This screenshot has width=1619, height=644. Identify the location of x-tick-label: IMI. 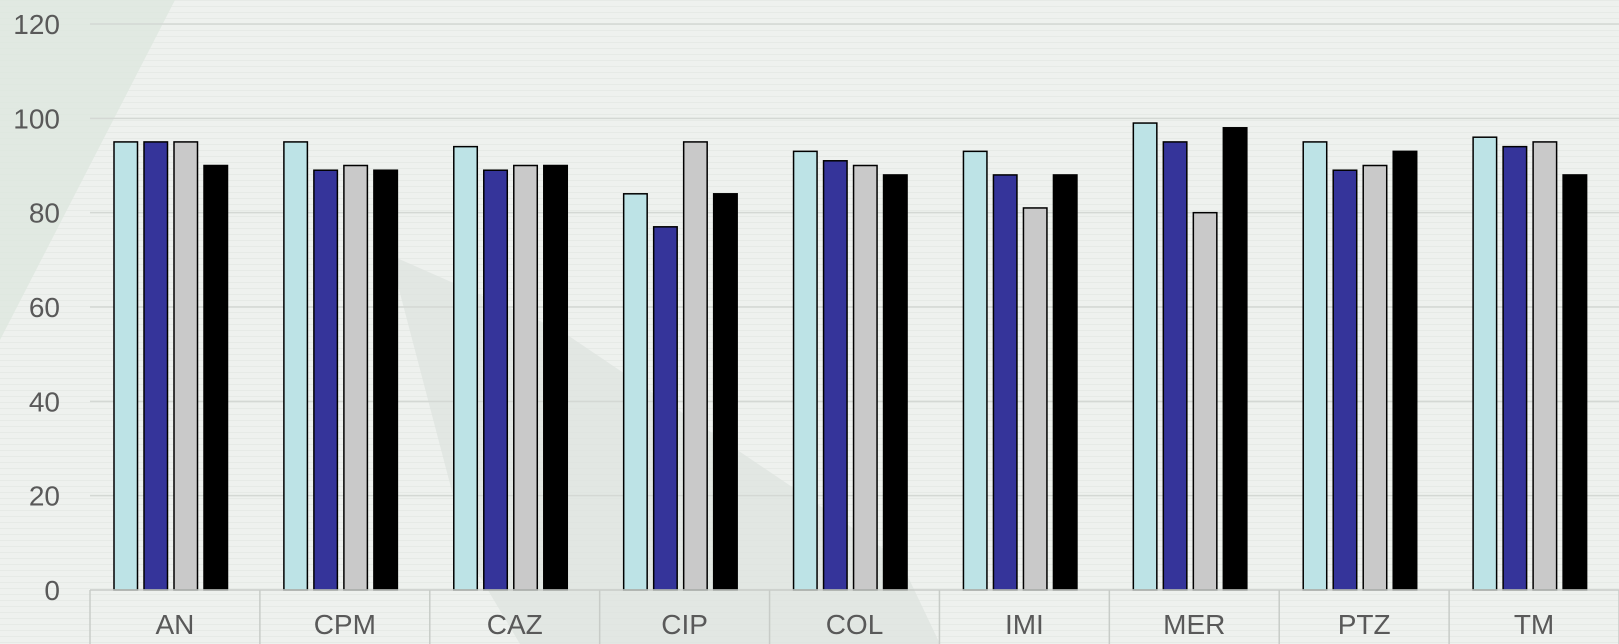
(1024, 624).